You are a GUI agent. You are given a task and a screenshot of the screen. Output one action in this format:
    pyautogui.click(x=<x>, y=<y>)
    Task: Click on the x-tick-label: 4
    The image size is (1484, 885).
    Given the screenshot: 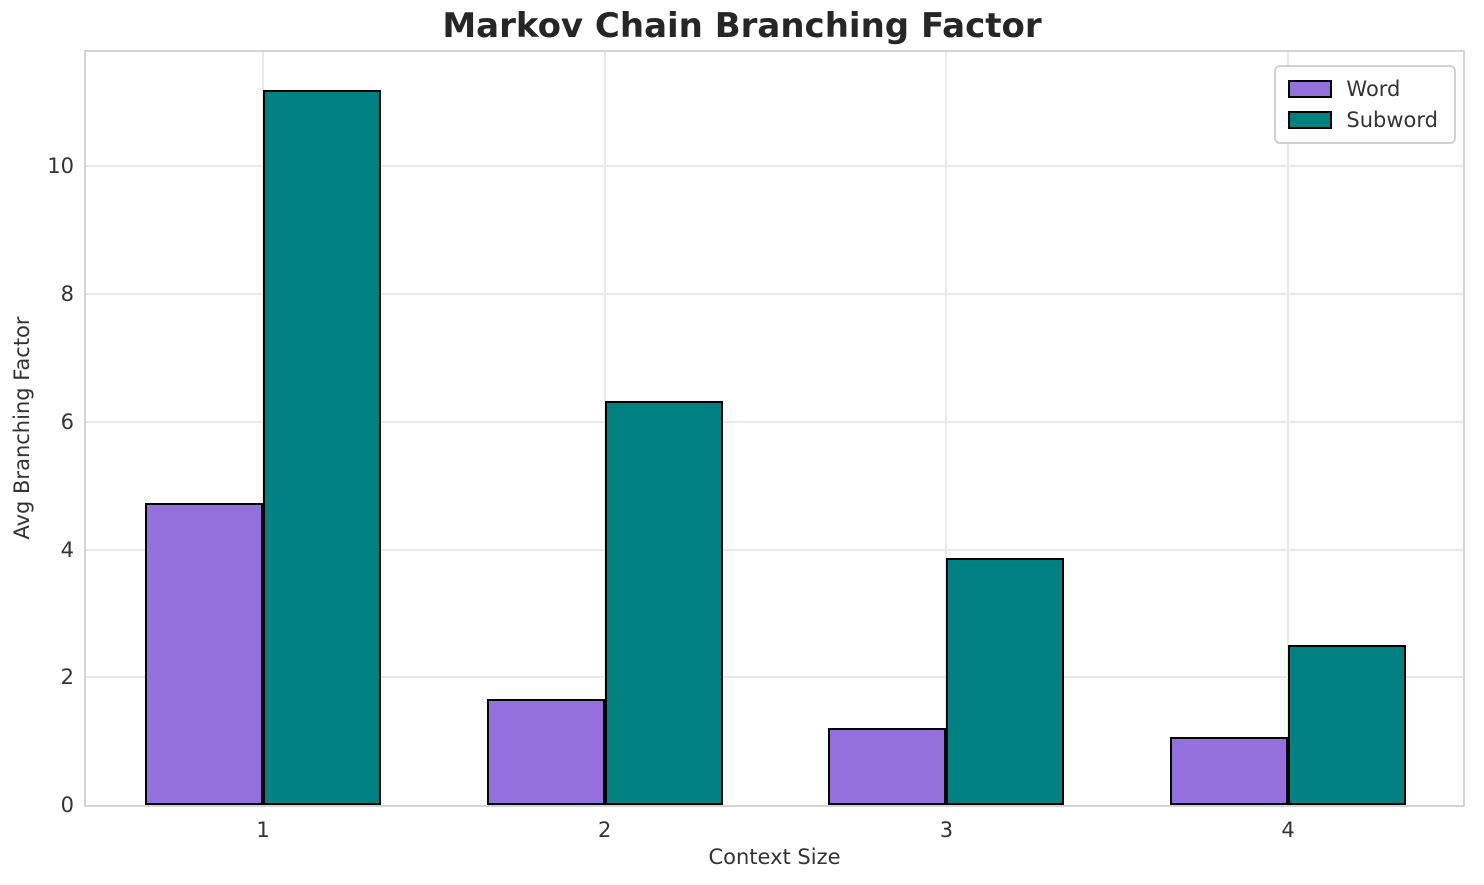 What is the action you would take?
    pyautogui.click(x=1288, y=830)
    